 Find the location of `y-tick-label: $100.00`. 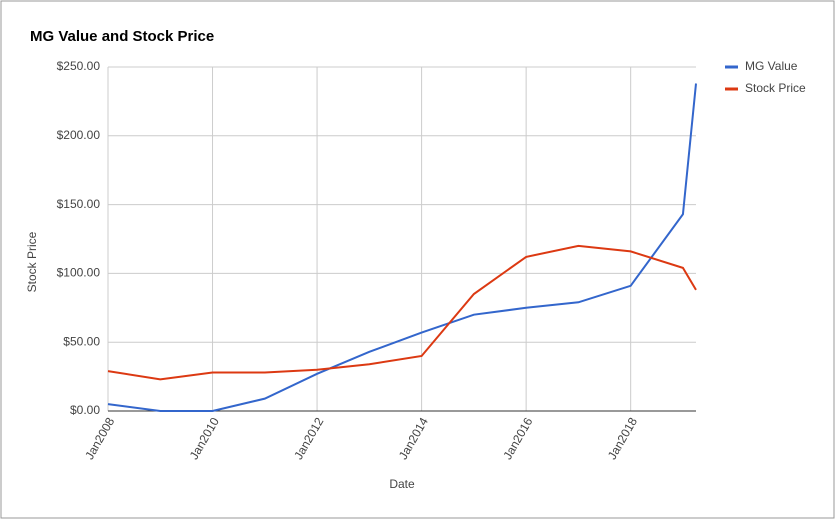

y-tick-label: $100.00 is located at coordinates (79, 273).